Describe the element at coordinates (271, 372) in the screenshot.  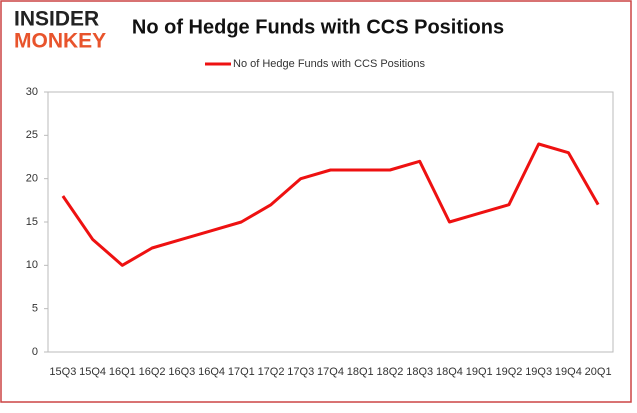
I see `x-tick-label: 17Q2` at that location.